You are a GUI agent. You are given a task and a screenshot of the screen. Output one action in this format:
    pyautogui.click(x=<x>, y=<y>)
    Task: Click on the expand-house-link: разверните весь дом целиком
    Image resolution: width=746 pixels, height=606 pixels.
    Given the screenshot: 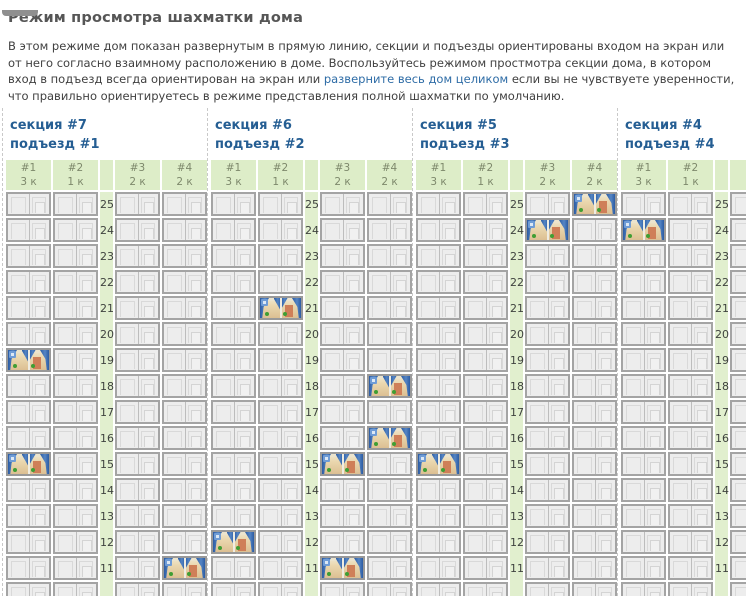 What is the action you would take?
    pyautogui.click(x=416, y=79)
    